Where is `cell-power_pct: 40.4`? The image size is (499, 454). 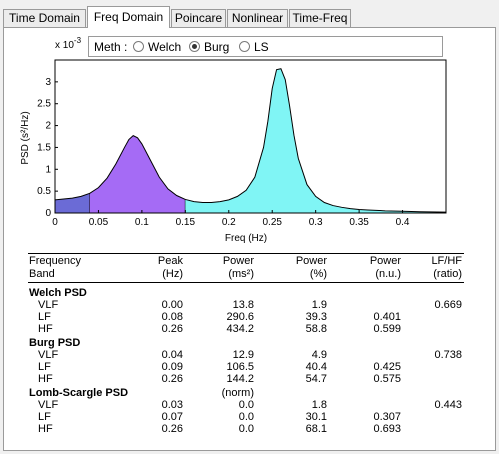
cell-power_pct: 40.4 is located at coordinates (316, 367).